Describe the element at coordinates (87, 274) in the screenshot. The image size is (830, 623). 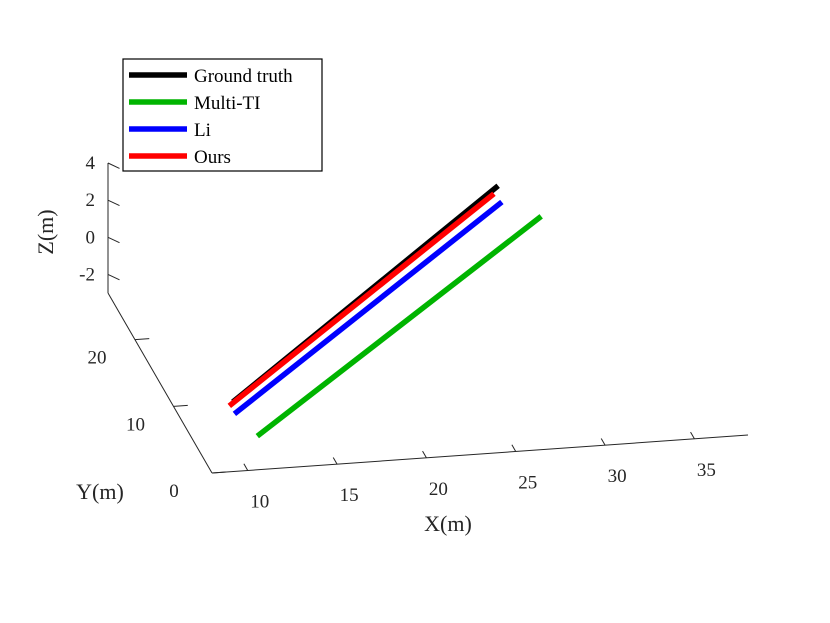
I see `z-tick-label: -2` at that location.